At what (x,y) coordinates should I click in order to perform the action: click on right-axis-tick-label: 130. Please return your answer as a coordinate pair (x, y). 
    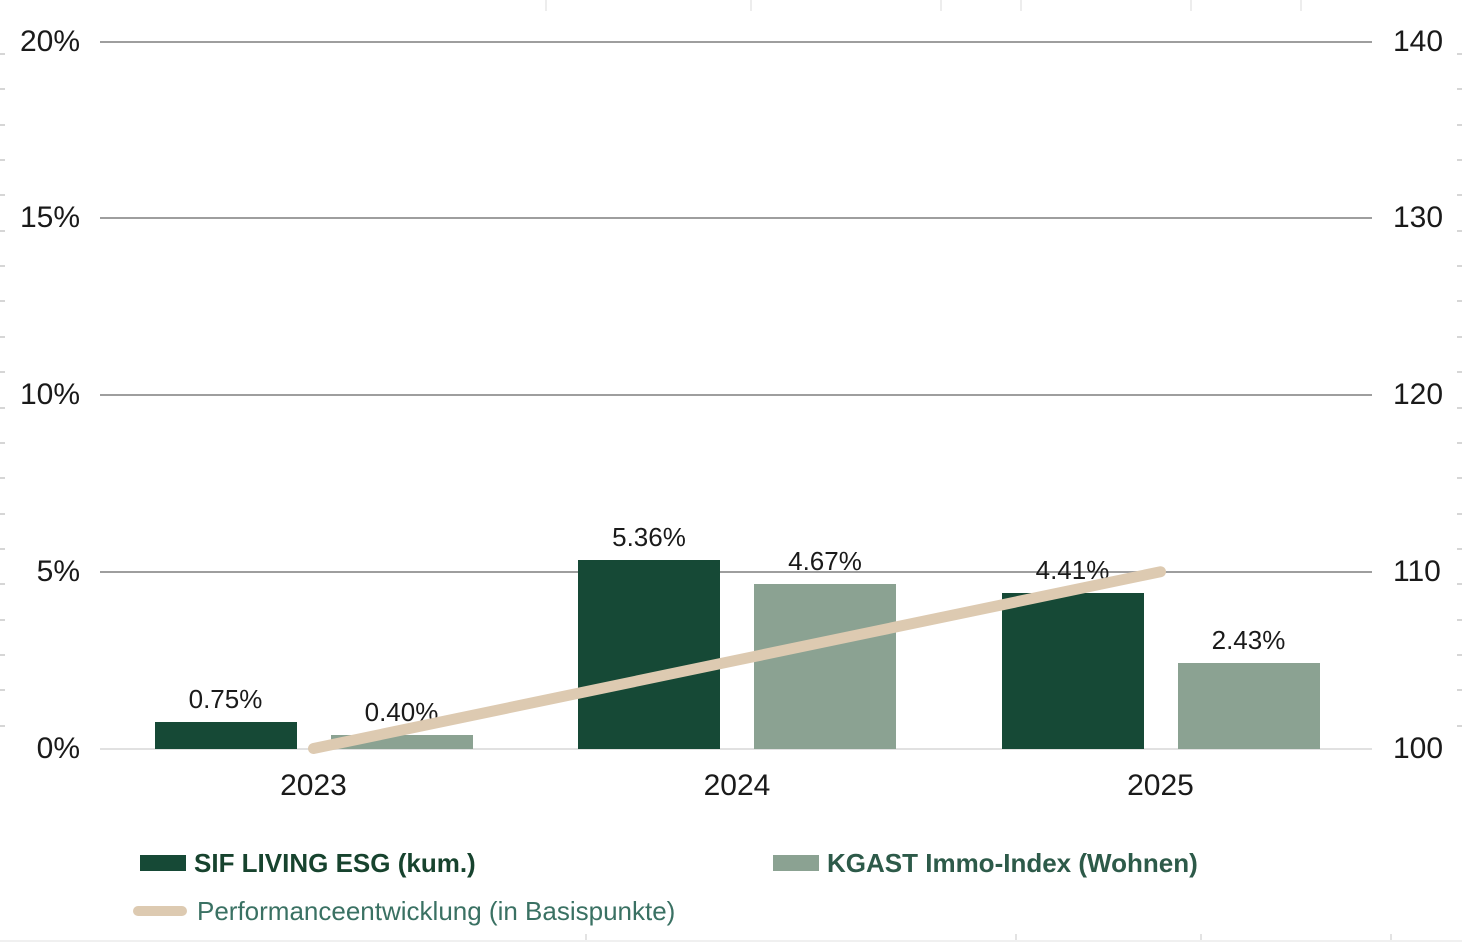
    Looking at the image, I should click on (1418, 218).